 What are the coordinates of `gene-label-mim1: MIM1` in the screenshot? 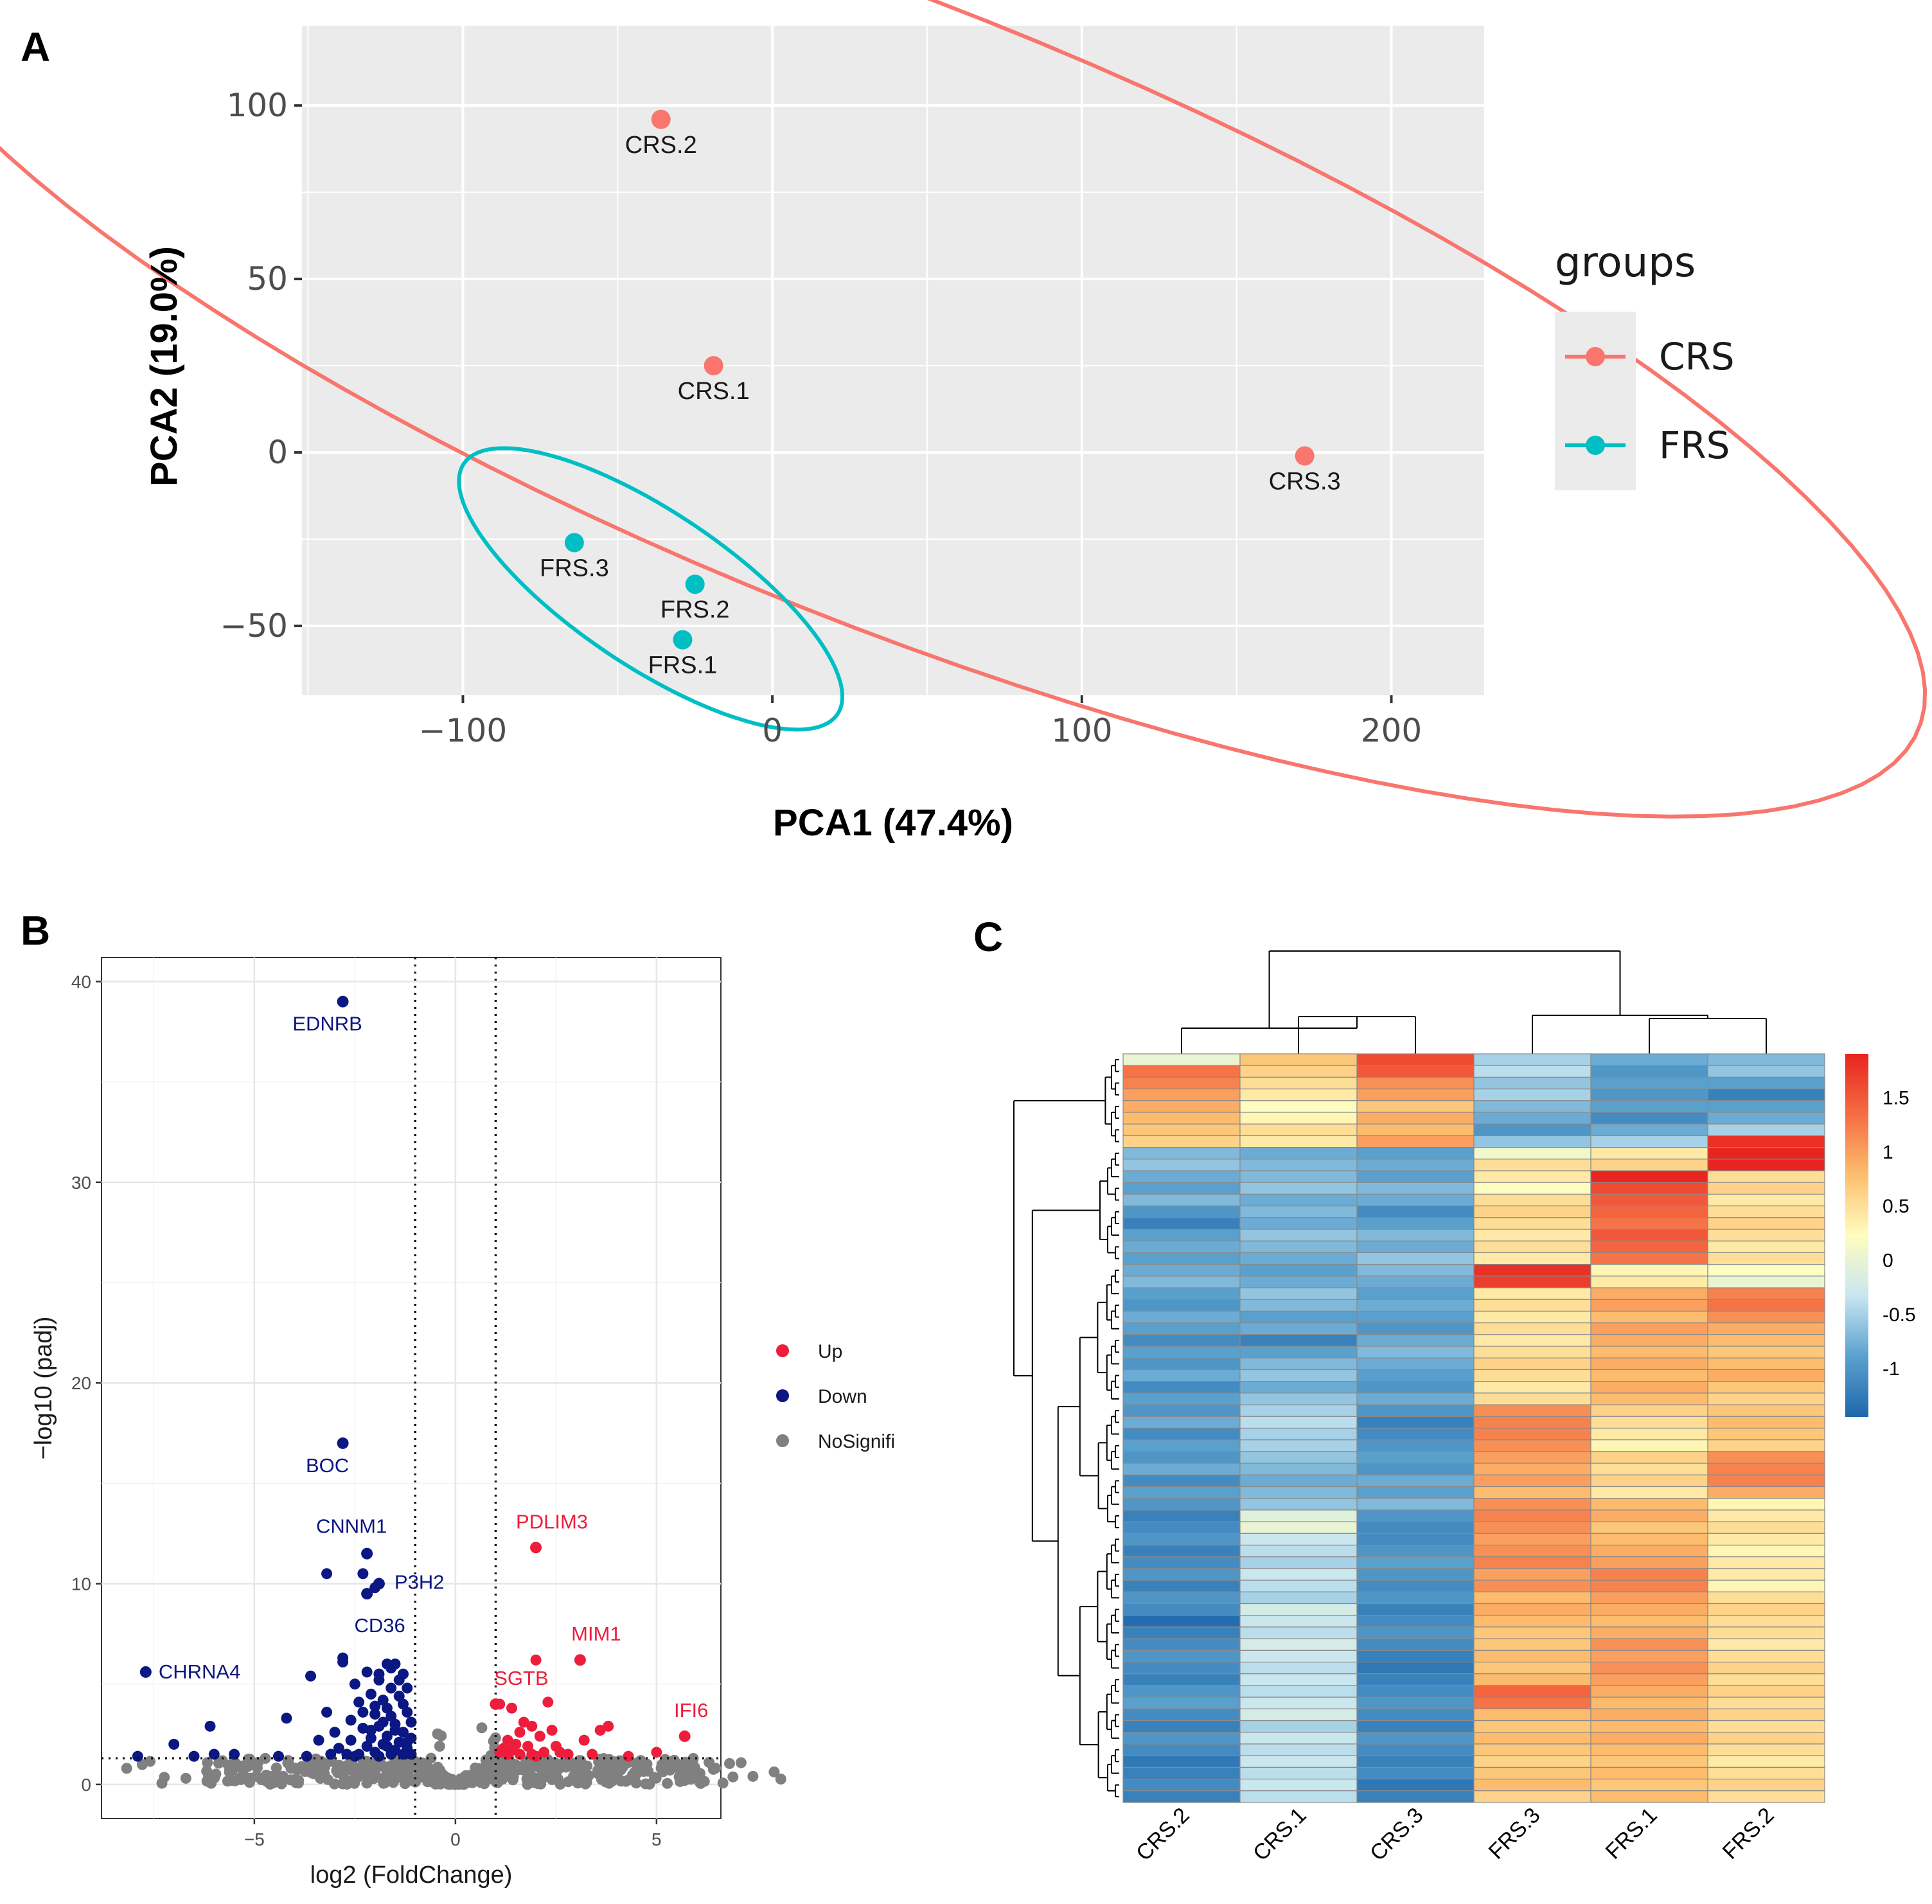 It's located at (596, 1634).